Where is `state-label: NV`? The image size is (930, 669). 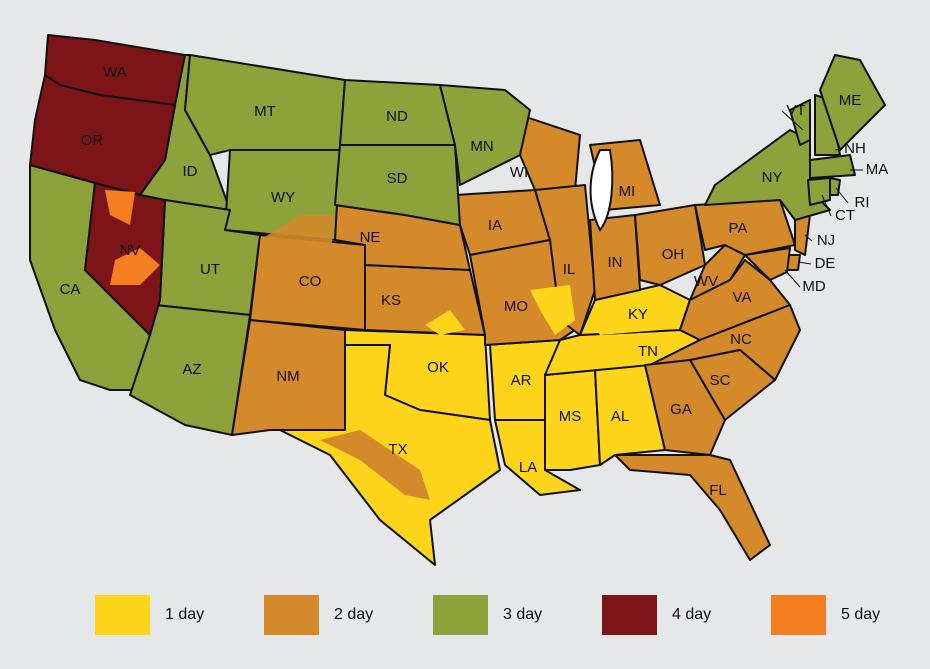 state-label: NV is located at coordinates (130, 250).